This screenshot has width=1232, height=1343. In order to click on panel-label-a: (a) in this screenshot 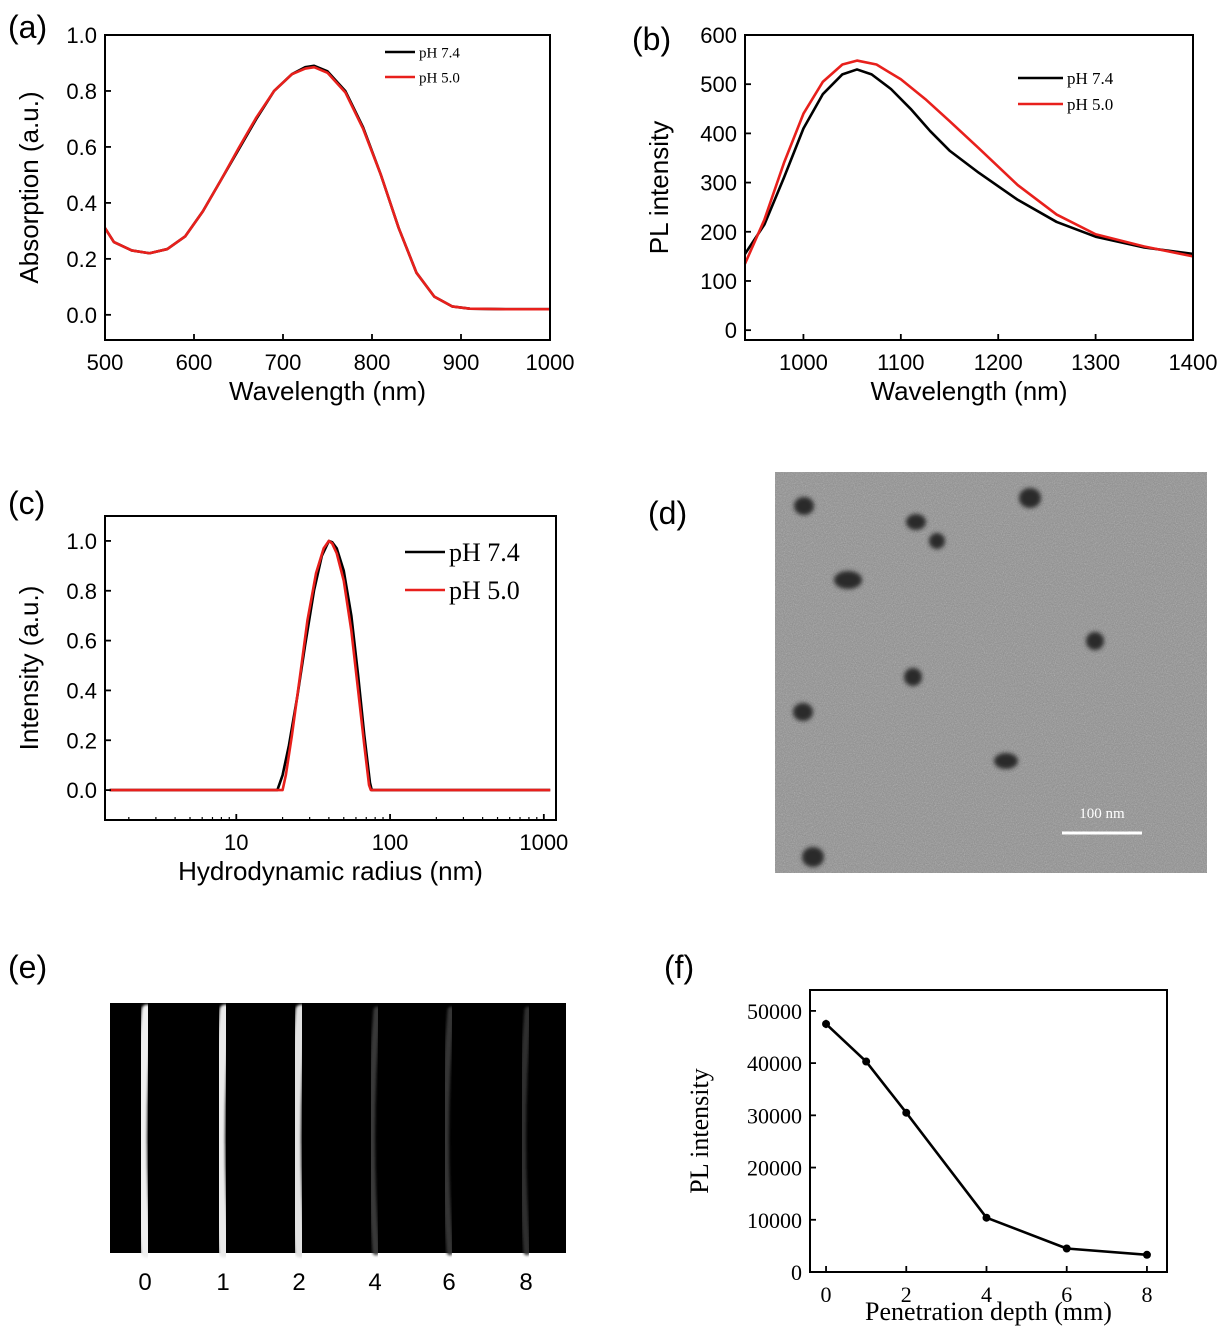, I will do `click(27, 27)`.